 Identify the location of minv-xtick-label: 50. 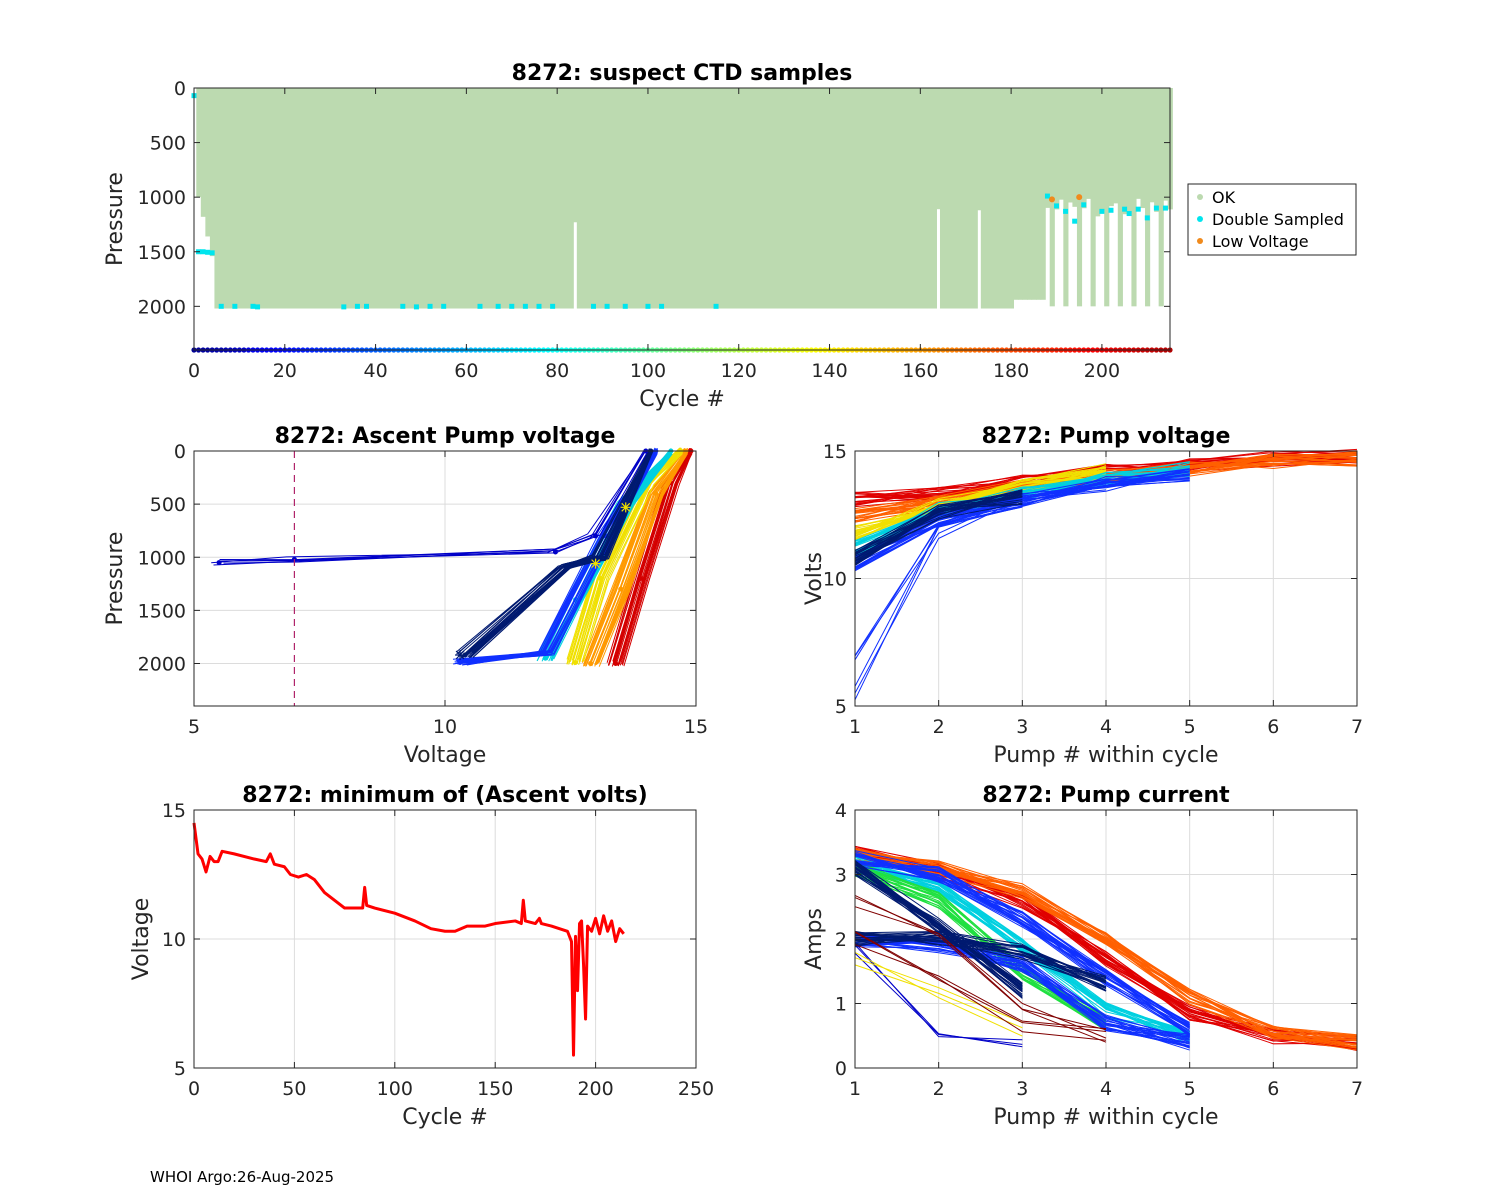
(294, 1089).